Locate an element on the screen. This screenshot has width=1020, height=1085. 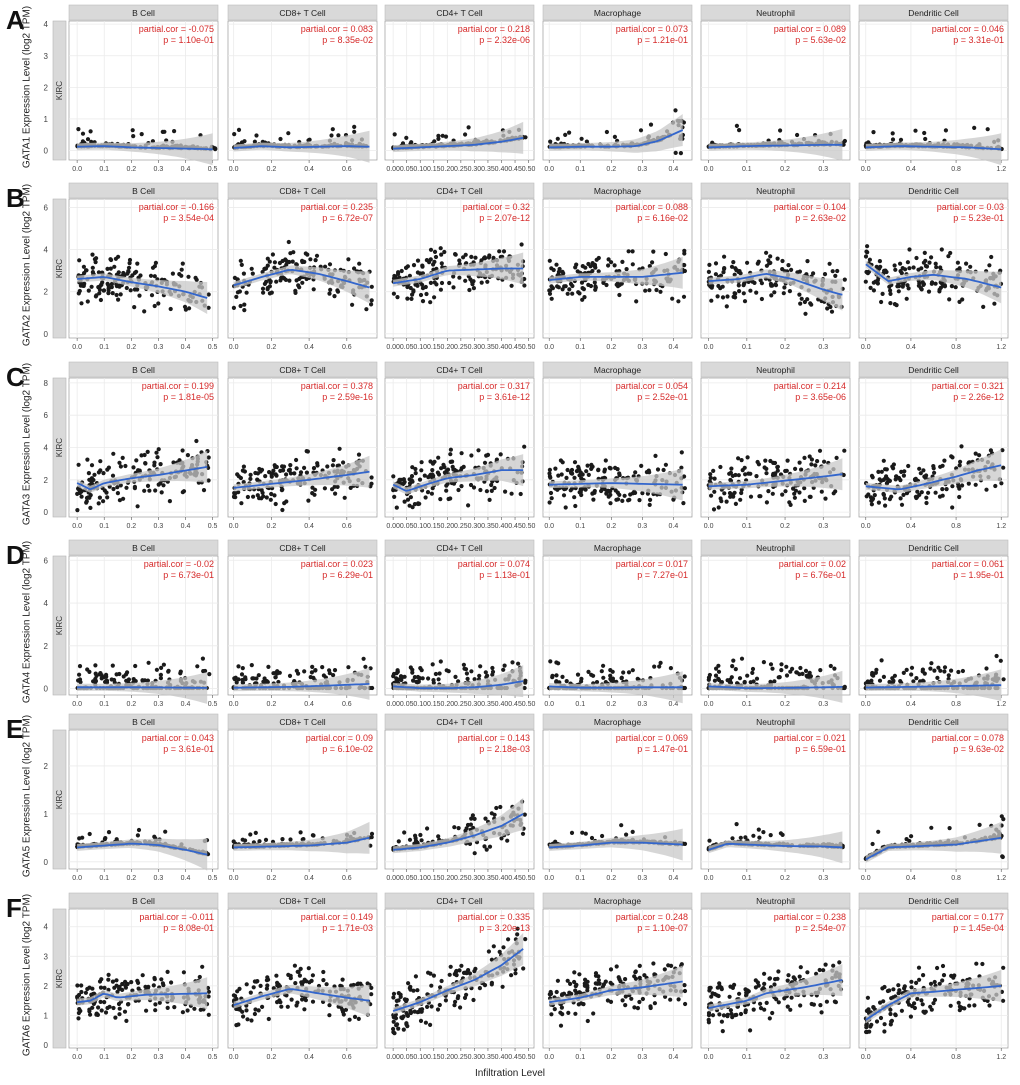
x-tick-label: 1.2 is located at coordinates (1001, 169).